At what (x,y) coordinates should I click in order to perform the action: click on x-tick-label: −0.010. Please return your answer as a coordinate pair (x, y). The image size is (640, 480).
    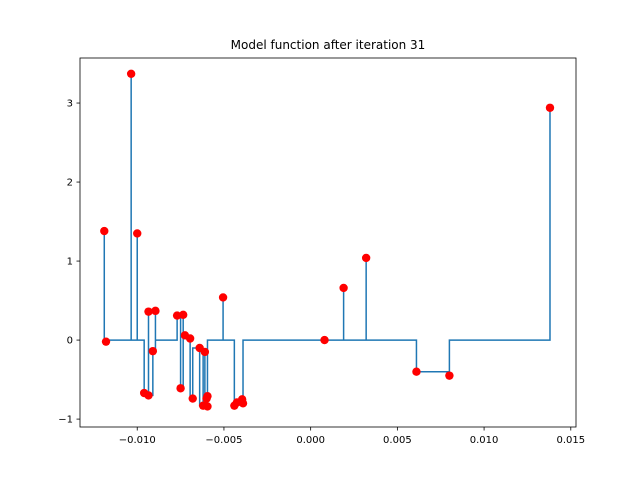
    Looking at the image, I should click on (137, 440).